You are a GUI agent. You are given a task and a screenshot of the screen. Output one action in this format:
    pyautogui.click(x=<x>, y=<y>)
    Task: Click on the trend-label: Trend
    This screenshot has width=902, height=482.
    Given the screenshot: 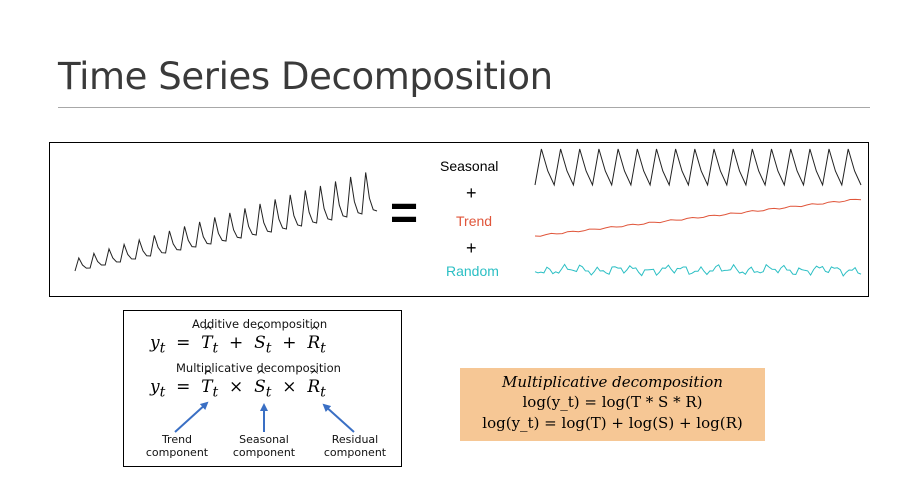 What is the action you would take?
    pyautogui.click(x=474, y=221)
    